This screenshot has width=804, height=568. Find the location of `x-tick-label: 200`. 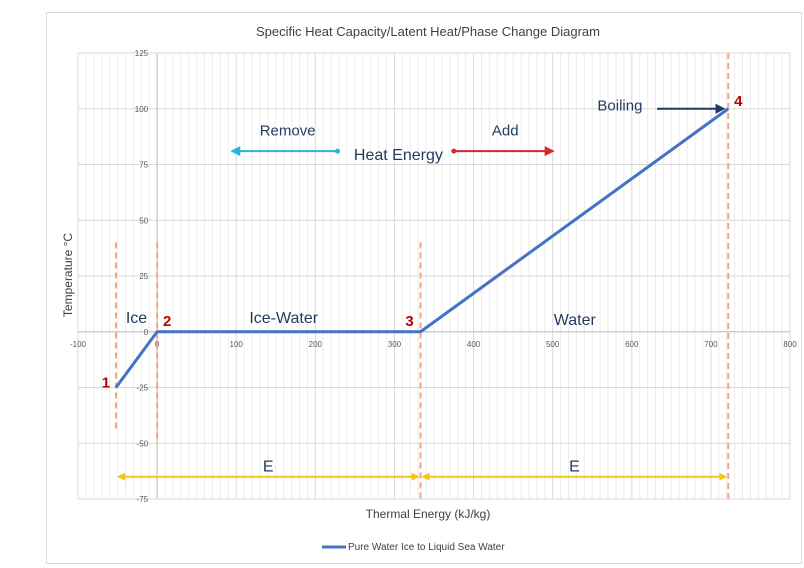

x-tick-label: 200 is located at coordinates (316, 344).